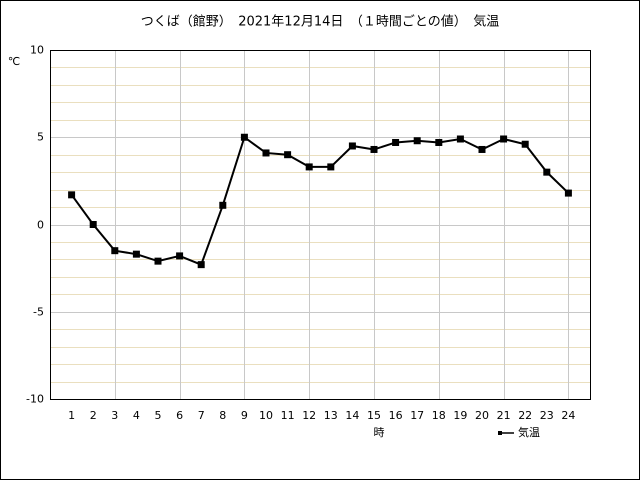 This screenshot has height=480, width=640. Describe the element at coordinates (244, 415) in the screenshot. I see `x-tick-label: 9` at that location.